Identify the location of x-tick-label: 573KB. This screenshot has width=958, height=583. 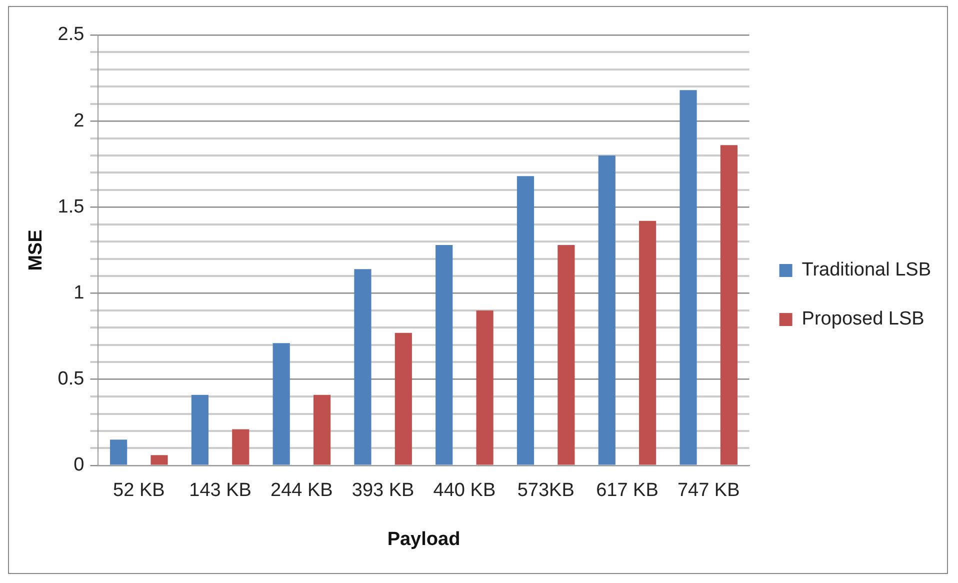
(545, 491).